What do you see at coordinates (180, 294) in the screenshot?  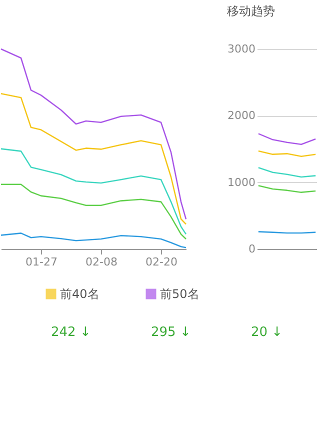 I see `legend-label: 前50名` at bounding box center [180, 294].